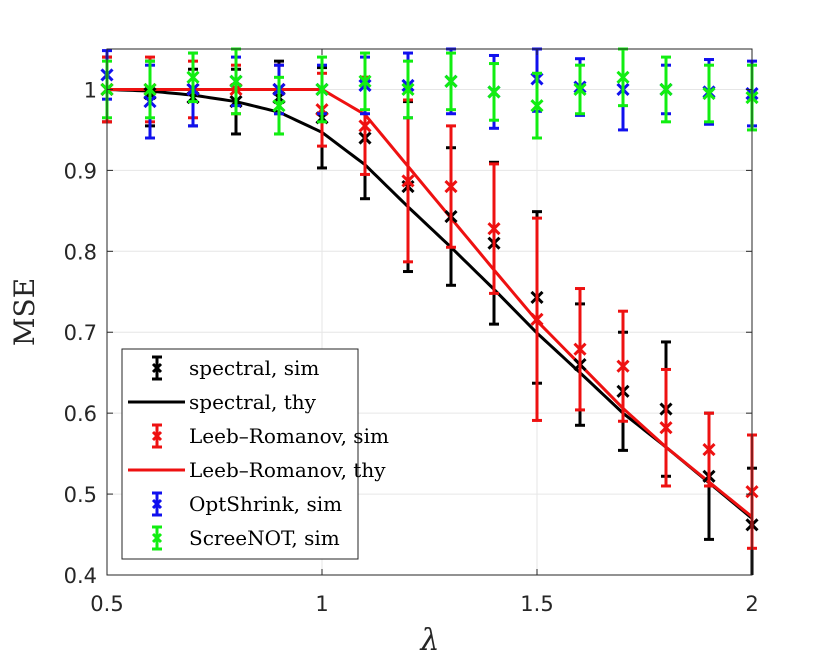 The image size is (830, 664). I want to click on legend-label: spectral, thy, so click(253, 402).